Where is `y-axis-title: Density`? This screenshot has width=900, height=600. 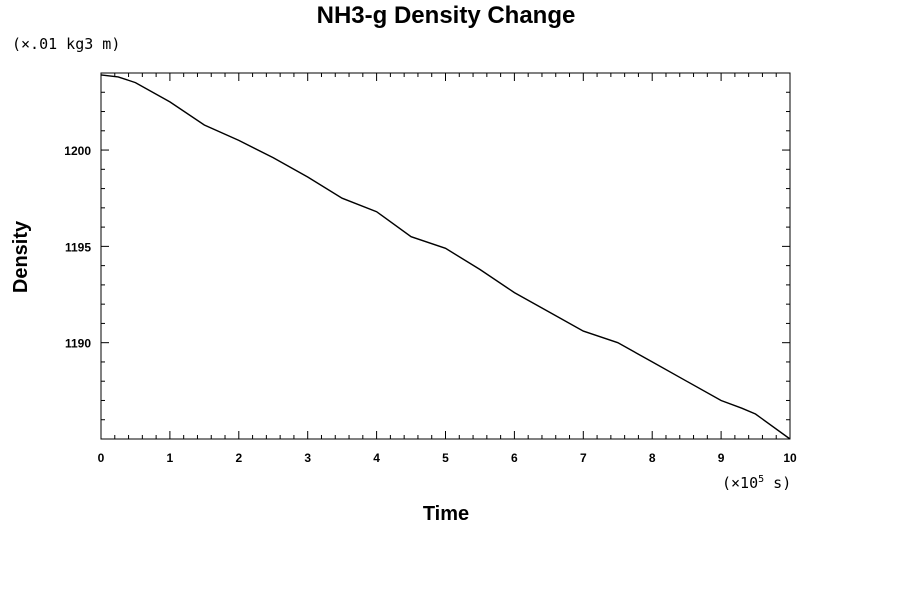
y-axis-title: Density is located at coordinates (21, 256).